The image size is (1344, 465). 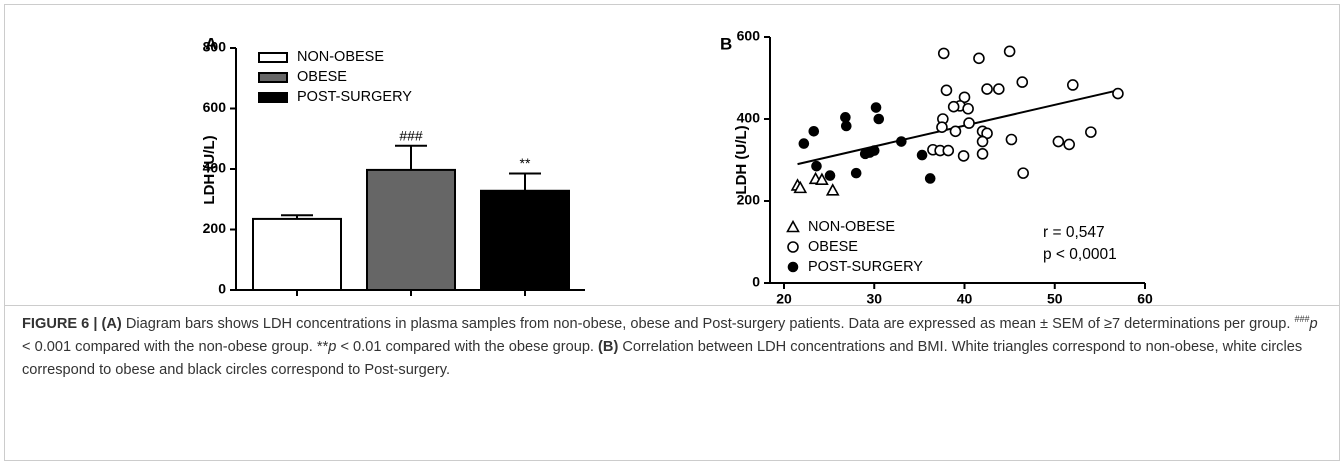 I want to click on separator, so click(x=672, y=305).